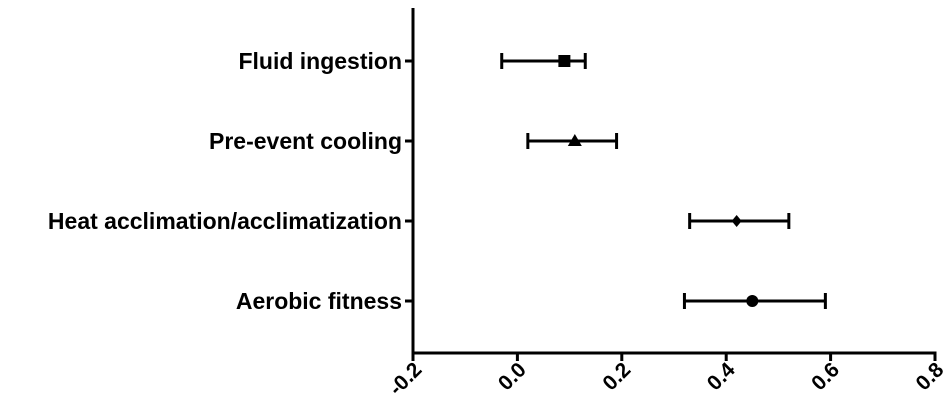  What do you see at coordinates (616, 376) in the screenshot?
I see `x-tick-label: 0.2` at bounding box center [616, 376].